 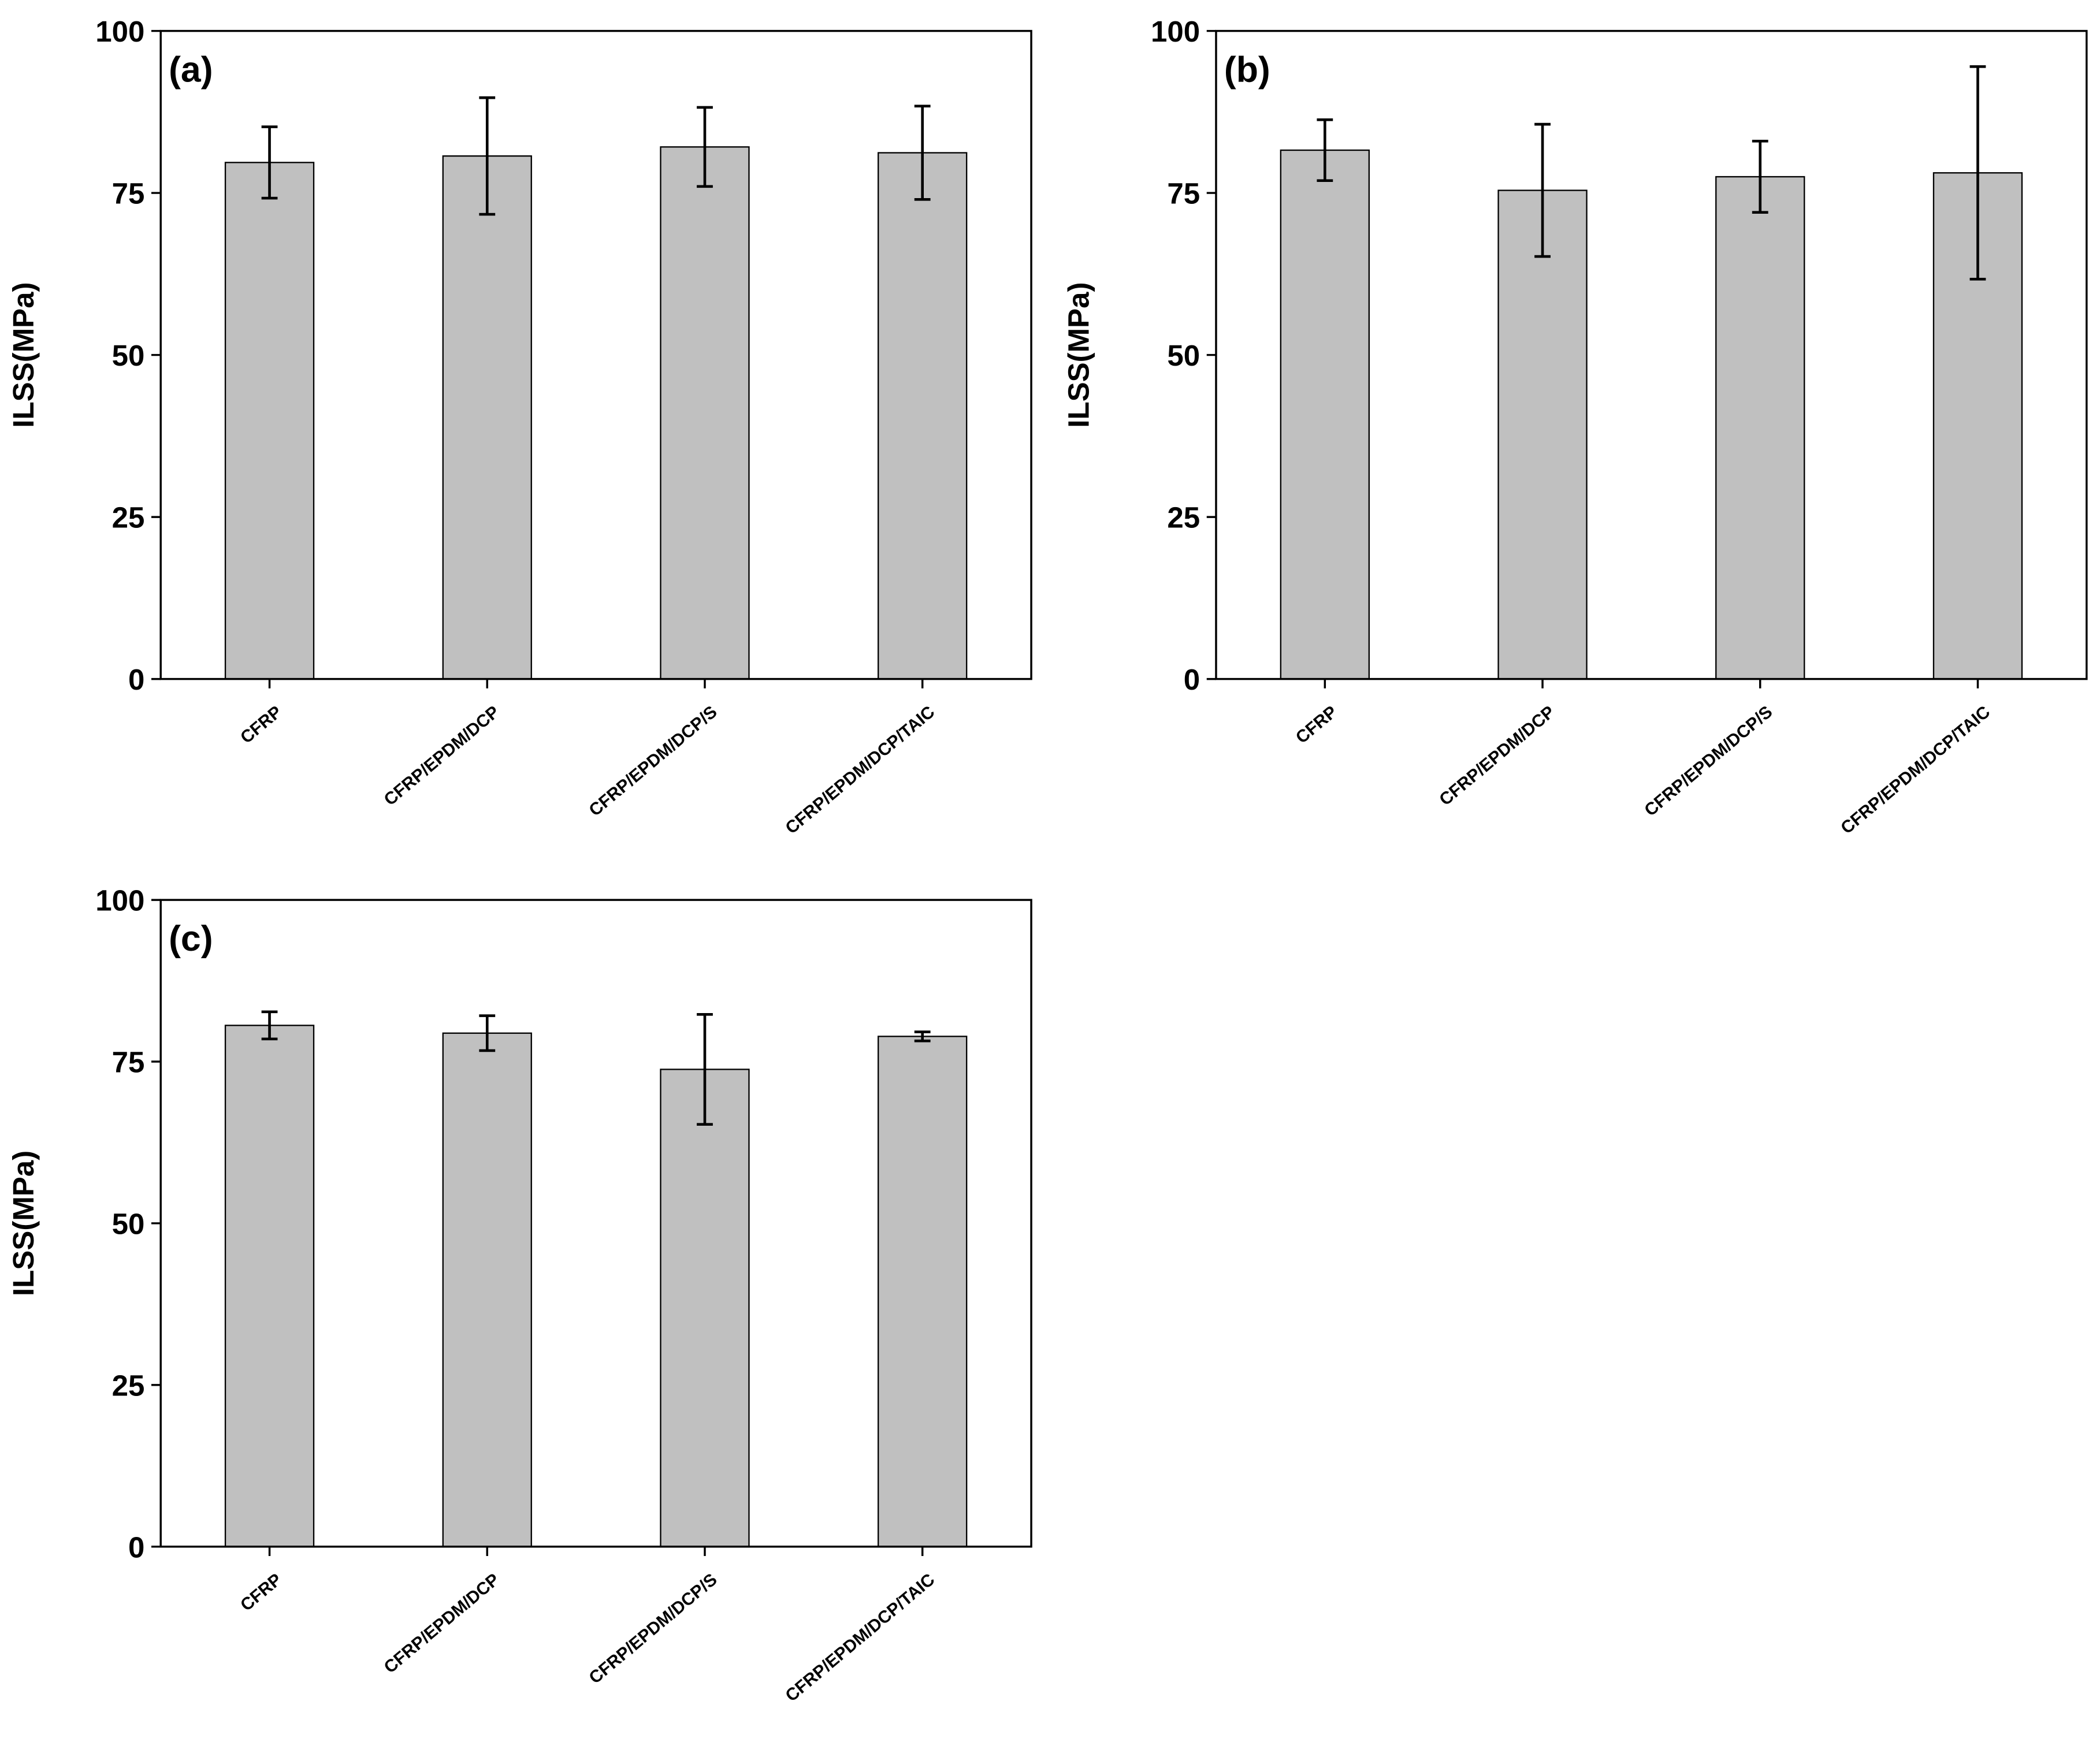 I want to click on panel-label: (b), so click(x=1247, y=70).